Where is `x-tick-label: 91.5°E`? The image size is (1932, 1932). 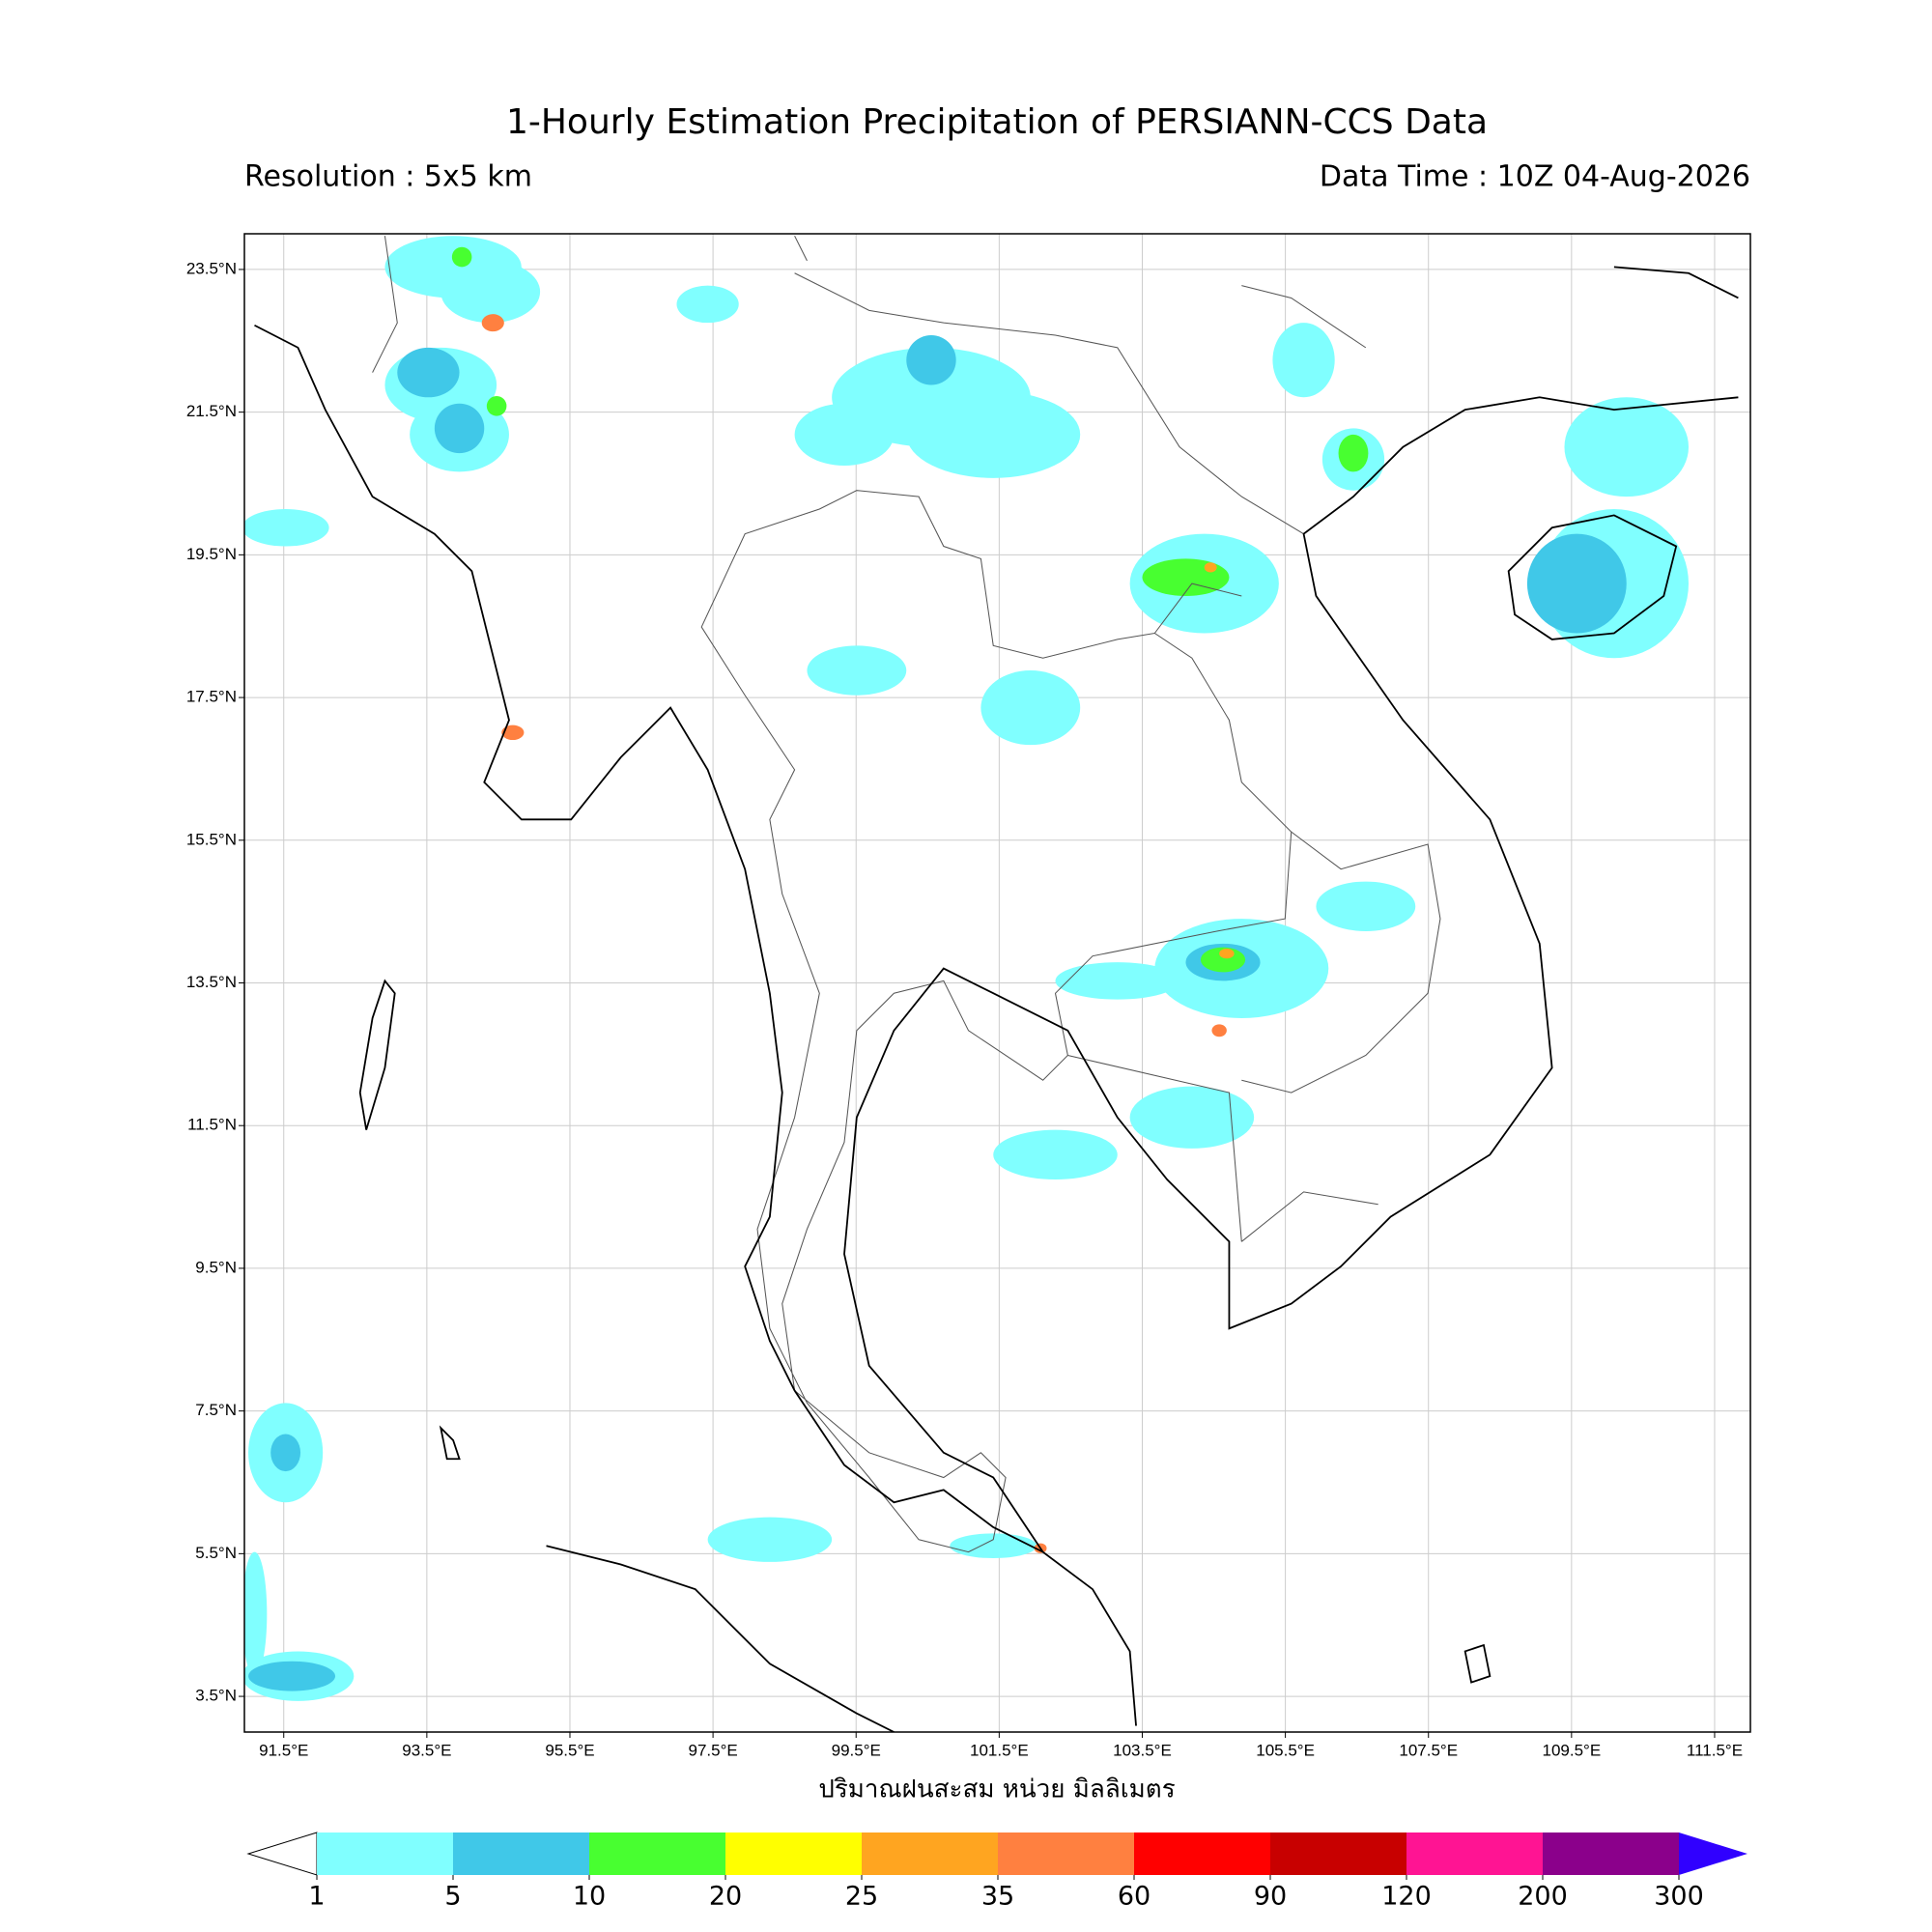
x-tick-label: 91.5°E is located at coordinates (283, 1750).